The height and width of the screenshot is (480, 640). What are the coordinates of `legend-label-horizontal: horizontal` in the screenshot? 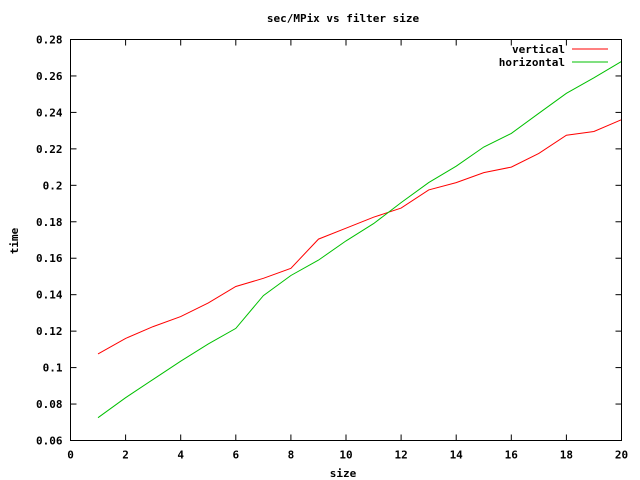 It's located at (532, 62).